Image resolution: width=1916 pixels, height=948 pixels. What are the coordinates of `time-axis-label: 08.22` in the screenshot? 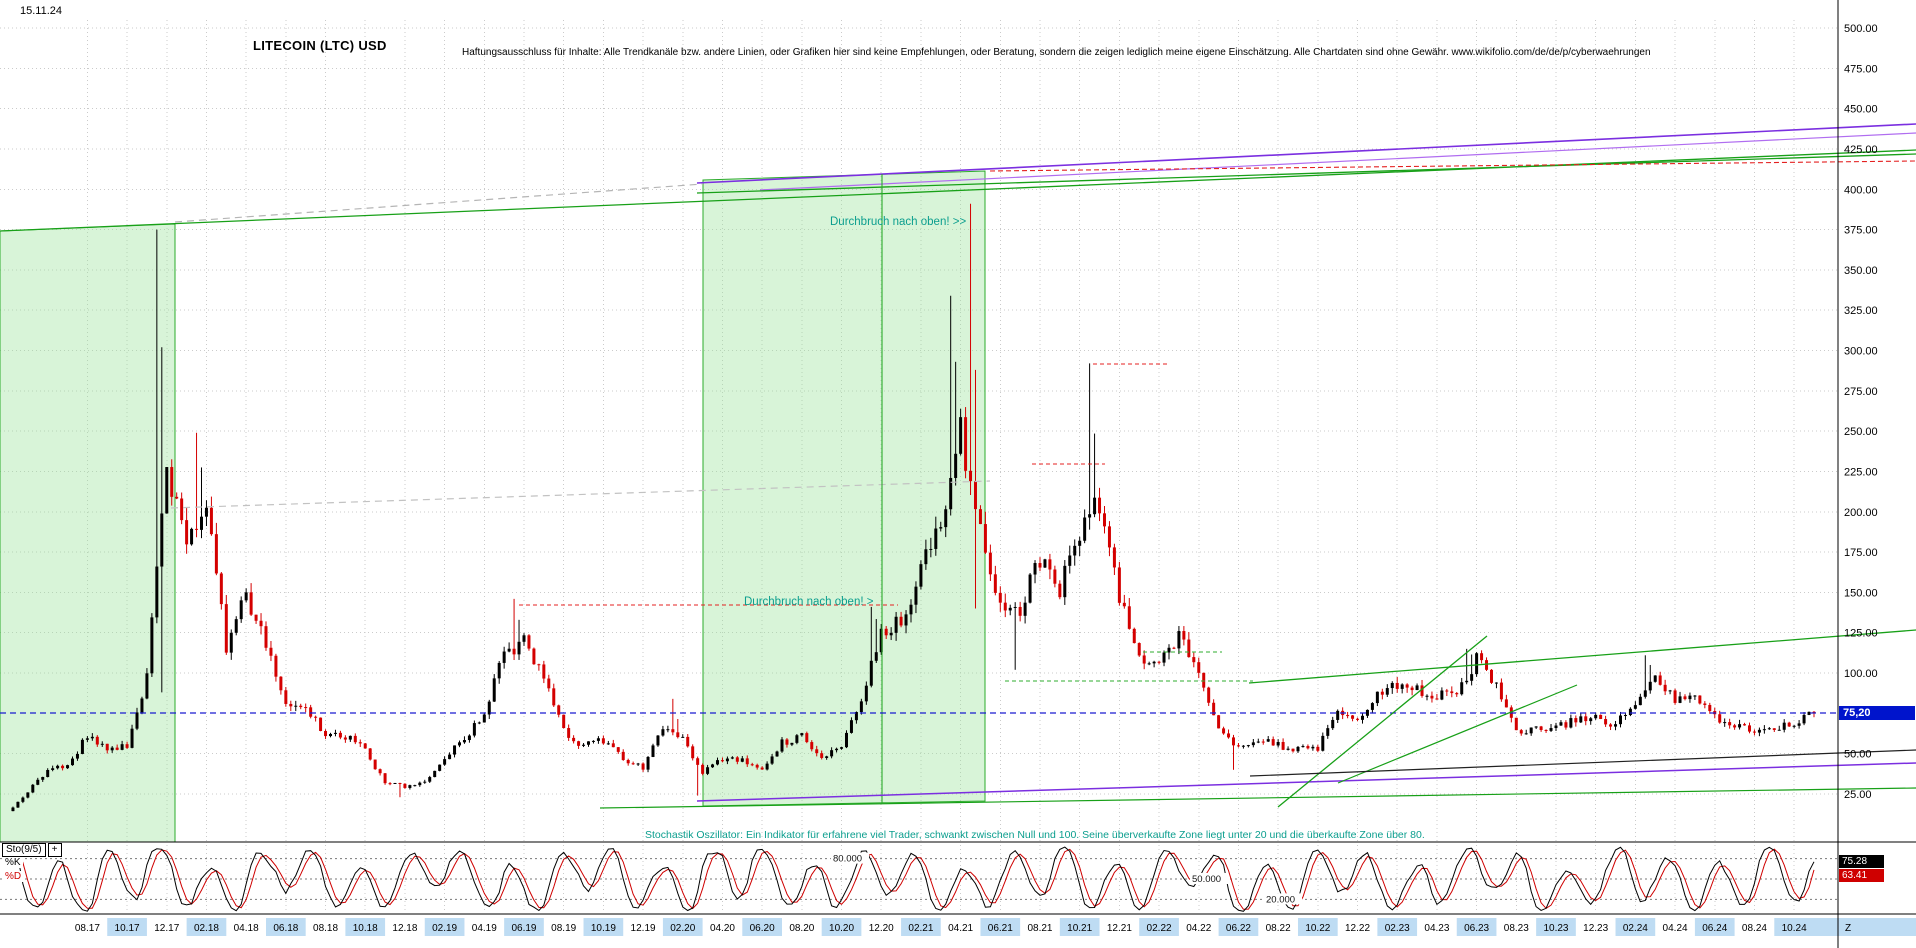 It's located at (1278, 928).